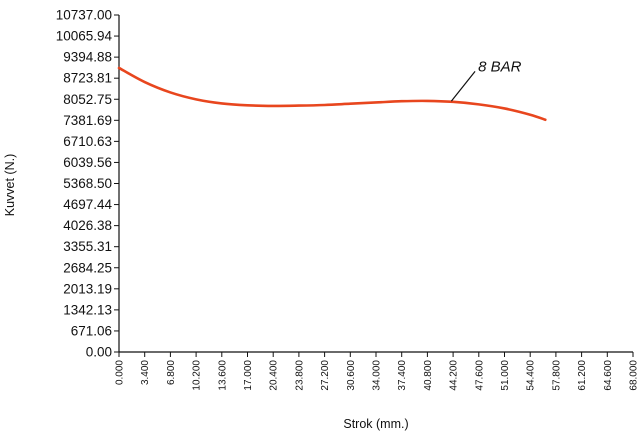 This screenshot has width=642, height=438. What do you see at coordinates (486, 80) in the screenshot?
I see `annotations-group: 8 BAR` at bounding box center [486, 80].